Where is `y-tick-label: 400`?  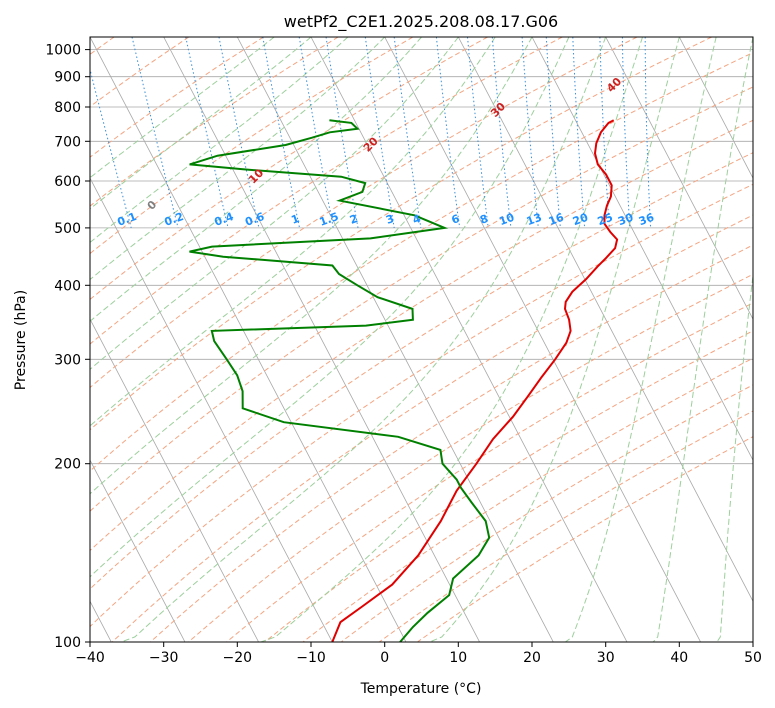 y-tick-label: 400 is located at coordinates (67, 286).